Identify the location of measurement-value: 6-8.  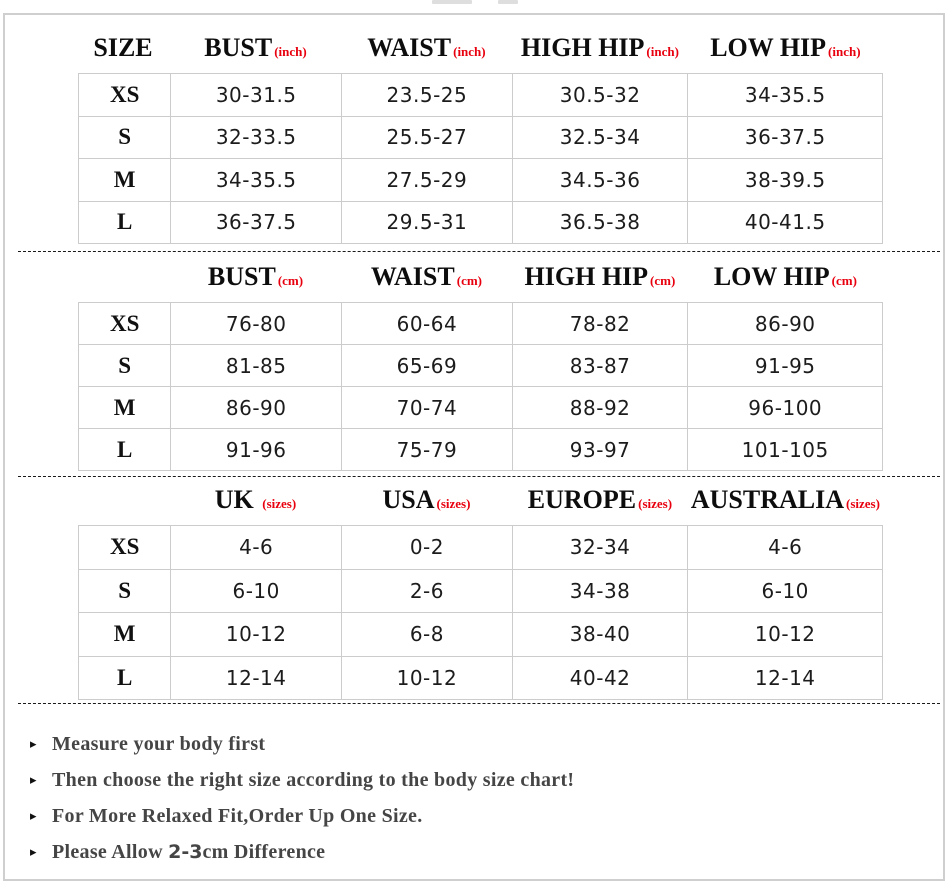
(427, 634).